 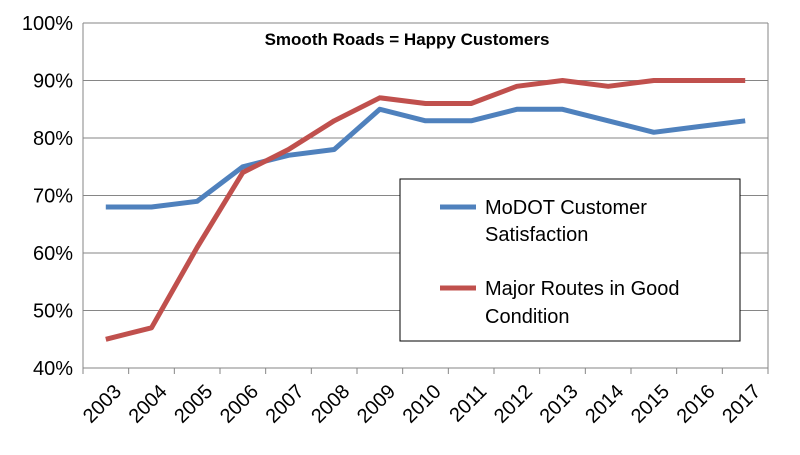 I want to click on y-tick-label: 90%, so click(x=53, y=82).